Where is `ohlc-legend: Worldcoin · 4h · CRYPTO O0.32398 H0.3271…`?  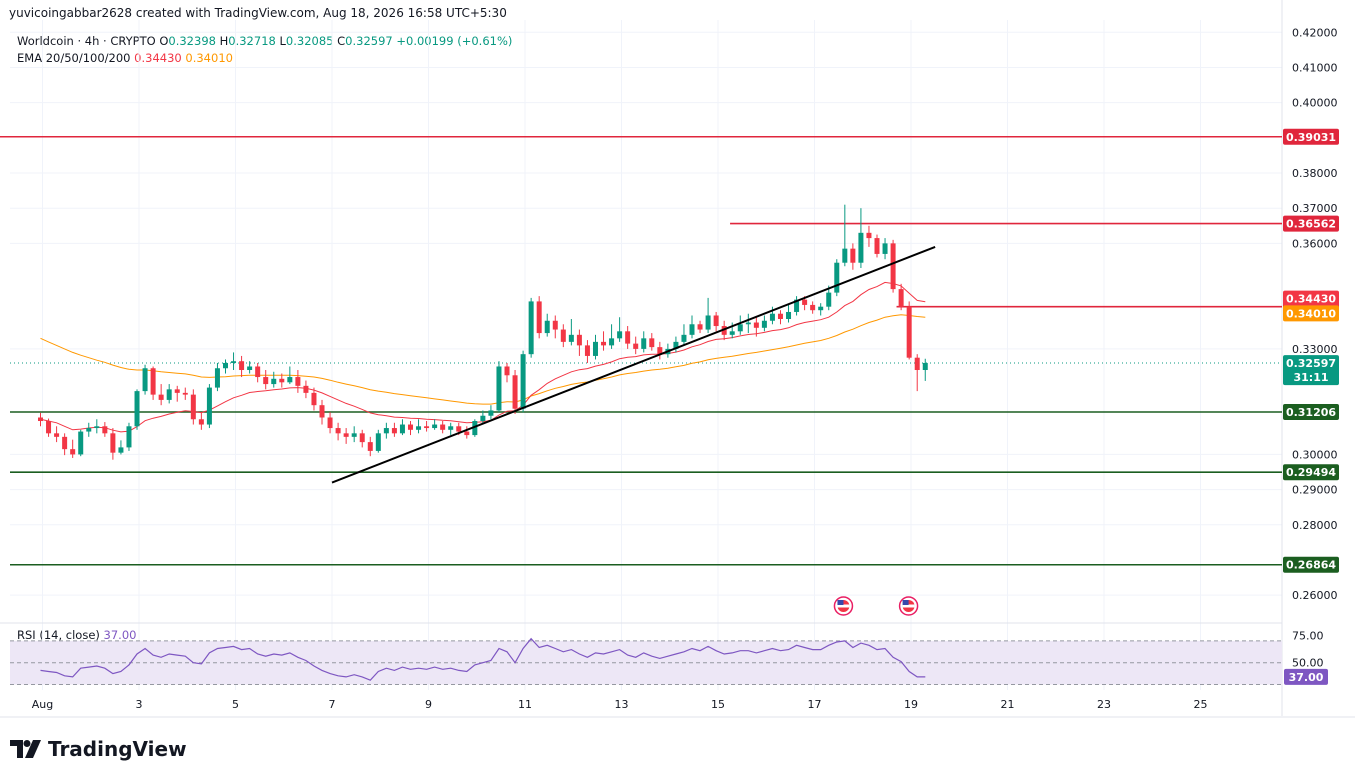 ohlc-legend: Worldcoin · 4h · CRYPTO O0.32398 H0.3271… is located at coordinates (264, 41).